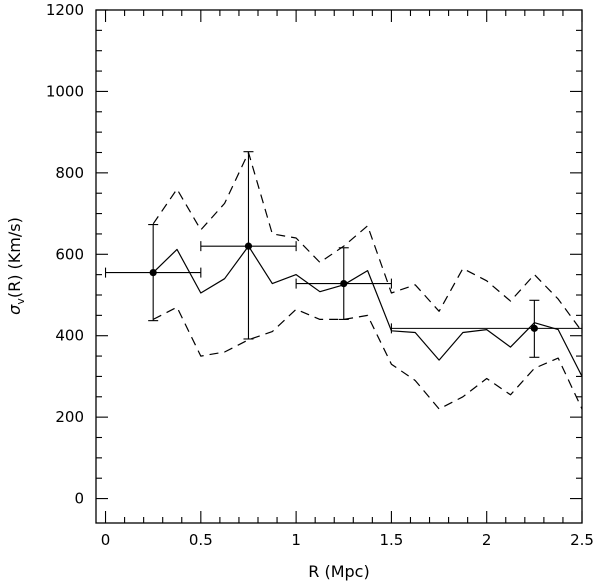 The image size is (600, 581). Describe the element at coordinates (106, 540) in the screenshot. I see `x-tick-label: 0` at that location.